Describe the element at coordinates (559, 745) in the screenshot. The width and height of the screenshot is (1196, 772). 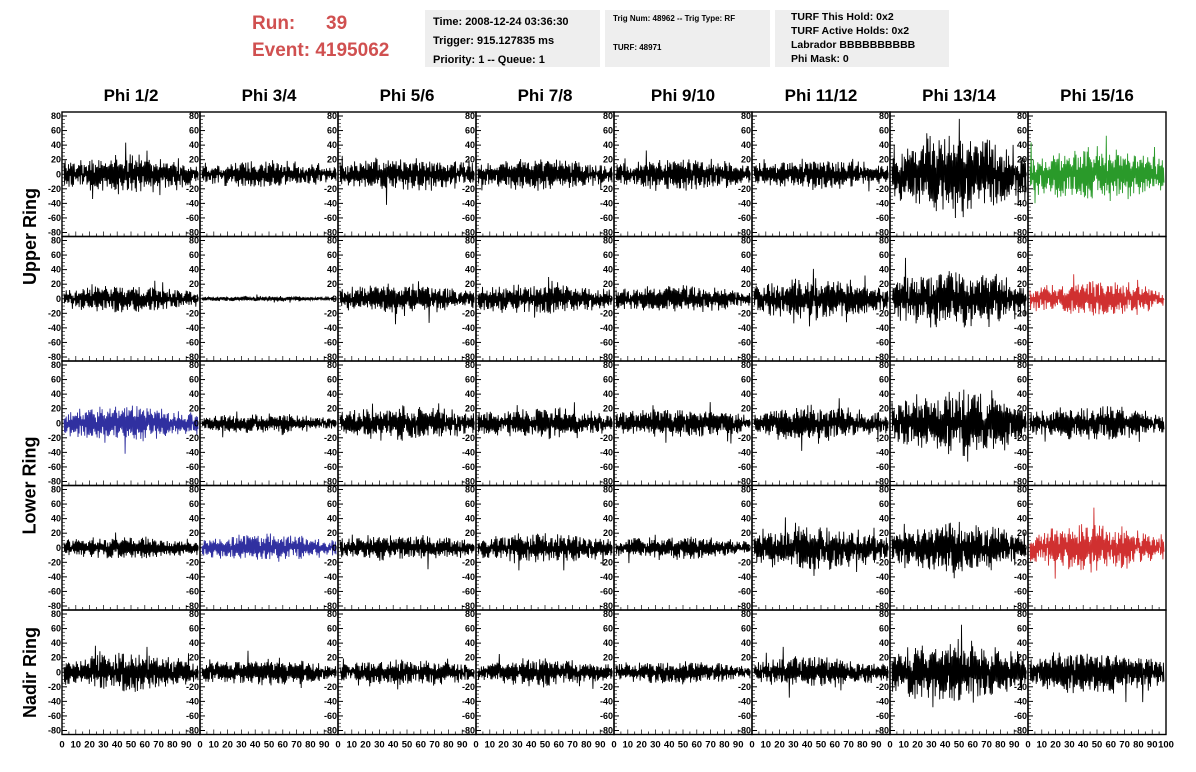
I see `x-tick-label: 60` at that location.